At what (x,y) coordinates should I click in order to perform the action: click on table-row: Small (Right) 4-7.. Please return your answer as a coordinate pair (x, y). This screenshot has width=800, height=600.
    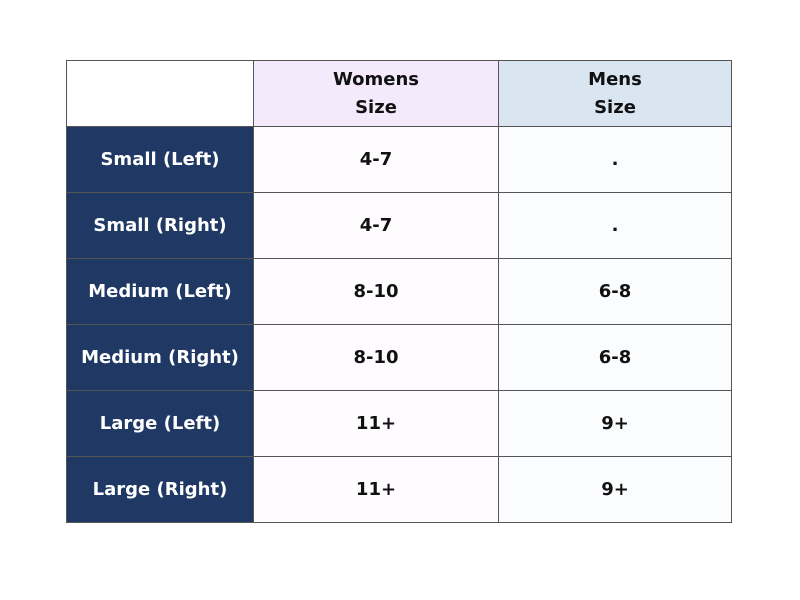
    Looking at the image, I should click on (399, 225).